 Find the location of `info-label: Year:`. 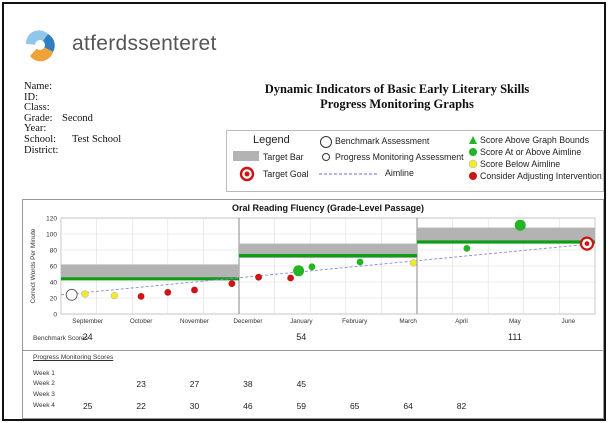

info-label: Year: is located at coordinates (35, 129).